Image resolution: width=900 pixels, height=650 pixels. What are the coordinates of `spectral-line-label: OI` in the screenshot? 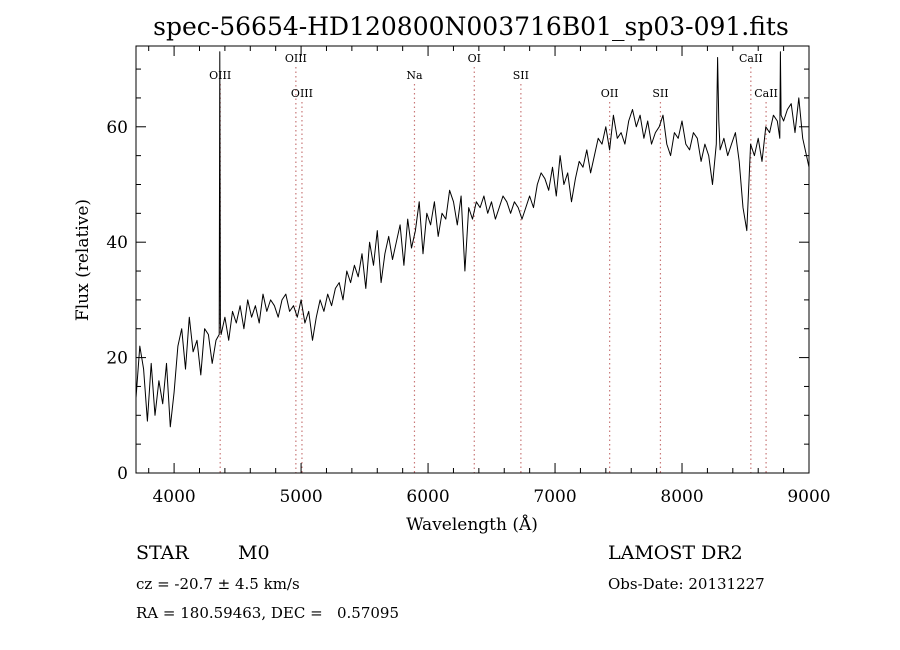 It's located at (474, 58).